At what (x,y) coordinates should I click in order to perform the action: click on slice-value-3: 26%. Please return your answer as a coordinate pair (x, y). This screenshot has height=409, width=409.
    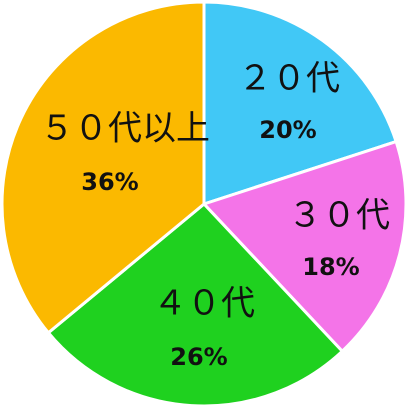
    Looking at the image, I should click on (198, 357).